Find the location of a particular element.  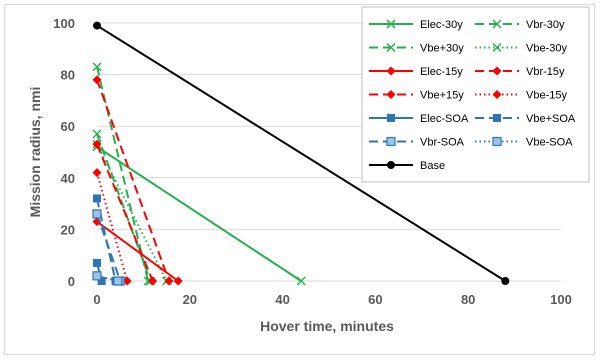

legend-item: Vbr-30y is located at coordinates (520, 25).